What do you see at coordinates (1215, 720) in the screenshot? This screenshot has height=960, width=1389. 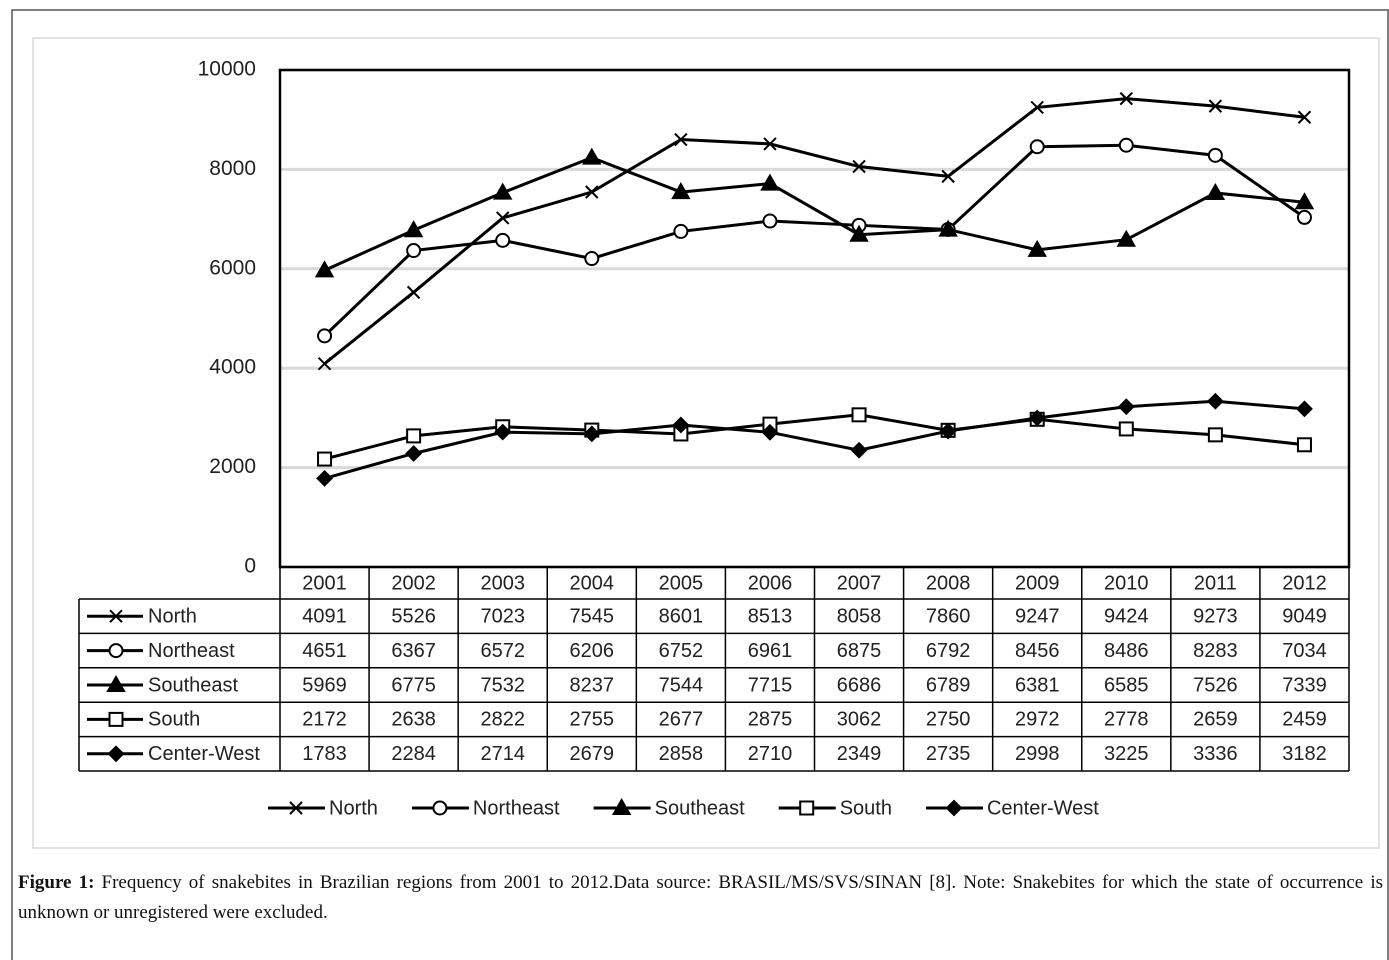 I see `table-cell: 2659` at bounding box center [1215, 720].